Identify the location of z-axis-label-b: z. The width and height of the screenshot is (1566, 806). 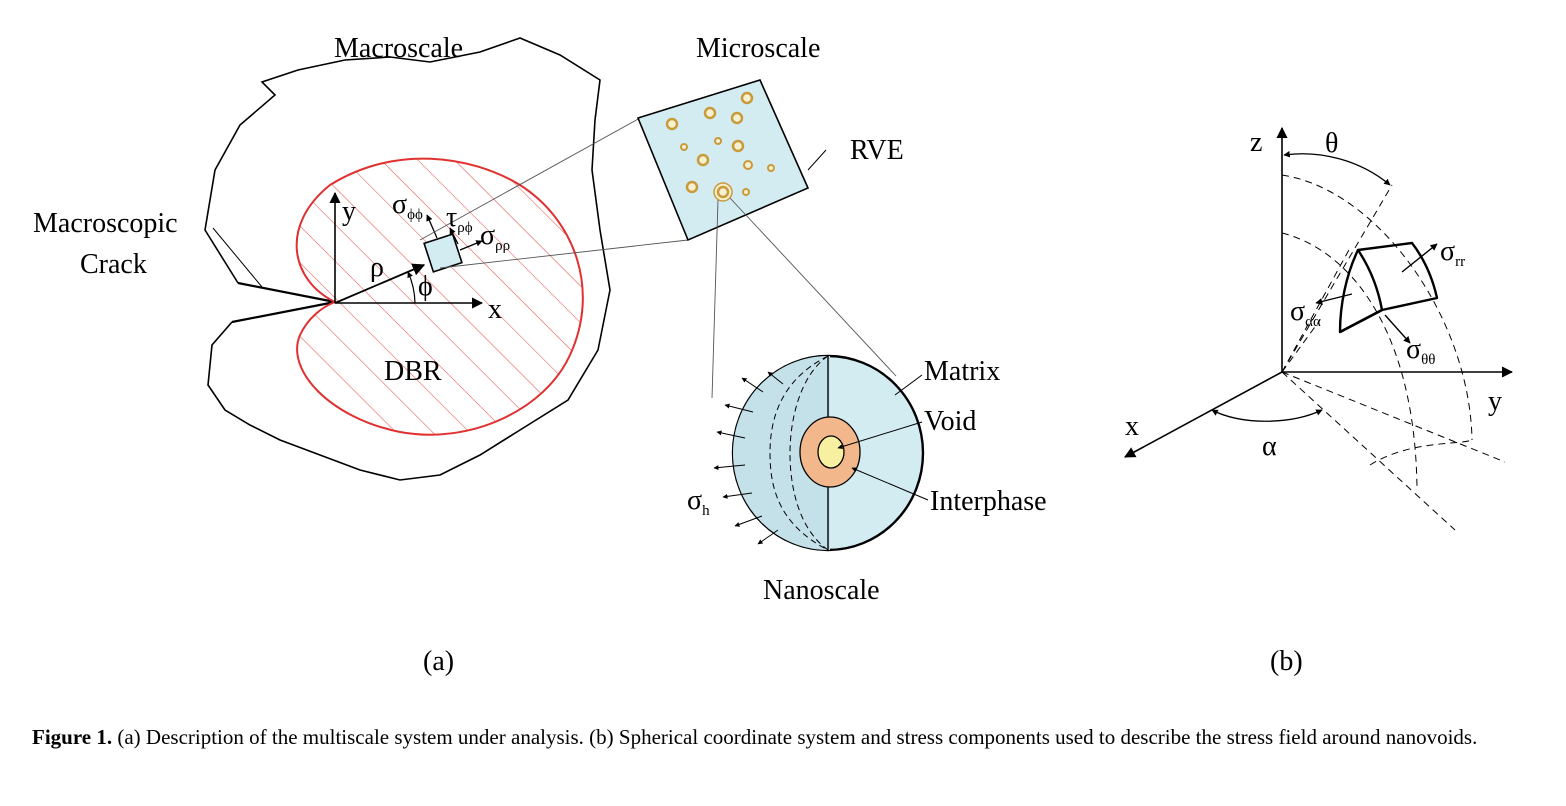
(1256, 142).